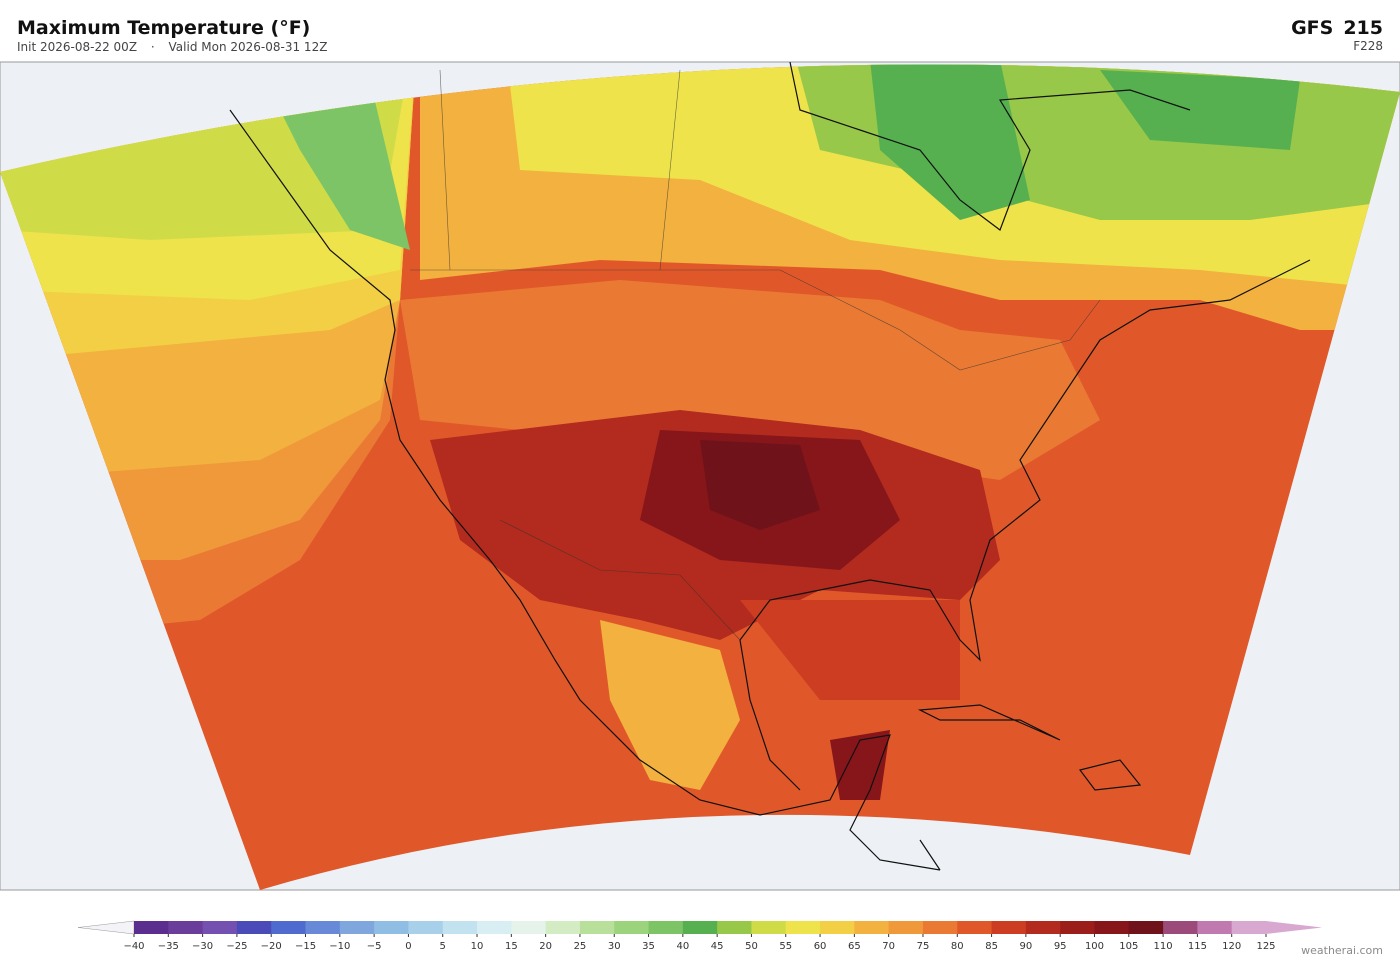  Describe the element at coordinates (511, 946) in the screenshot. I see `tick-label: 15` at that location.